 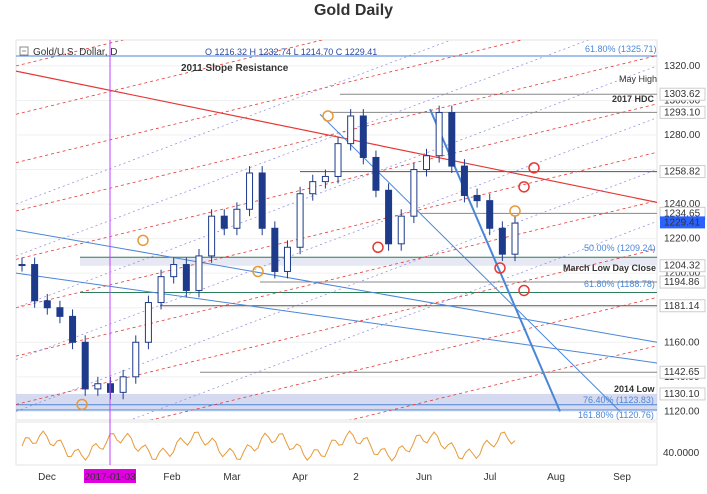 What do you see at coordinates (609, 268) in the screenshot?
I see `march-low-label: March Low Day Close` at bounding box center [609, 268].